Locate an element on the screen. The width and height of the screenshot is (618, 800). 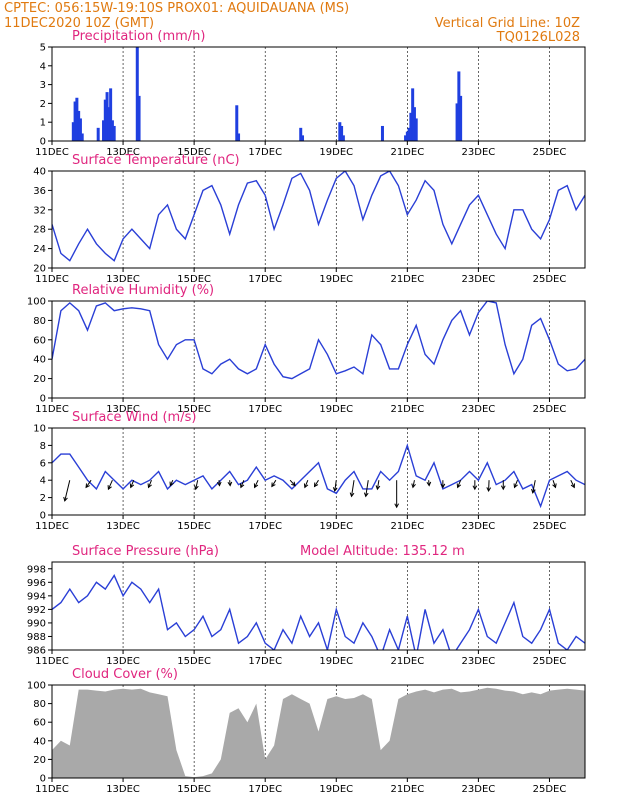
y-tick-label: 992 is located at coordinates (36, 610).